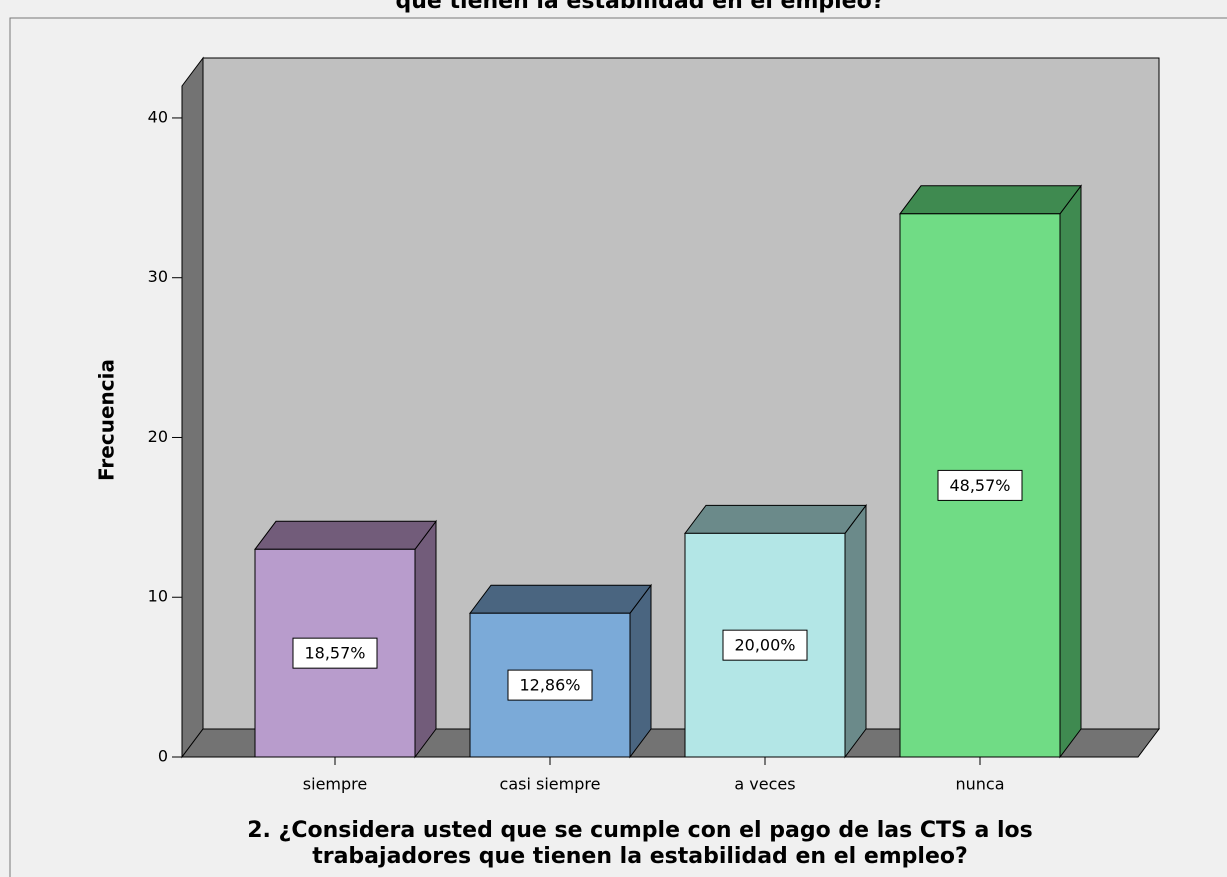 This screenshot has height=877, width=1227. What do you see at coordinates (764, 784) in the screenshot?
I see `x-tick-label: a veces` at bounding box center [764, 784].